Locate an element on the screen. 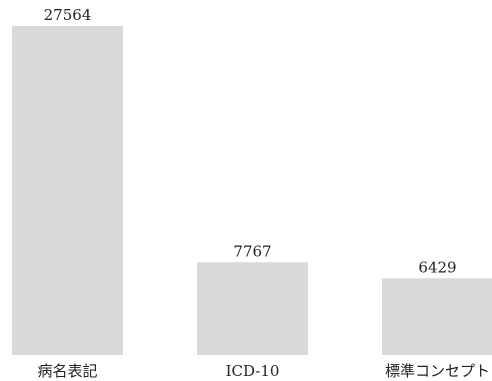 This screenshot has width=492, height=381. category-tick-label: 標準コンセプト is located at coordinates (437, 371).